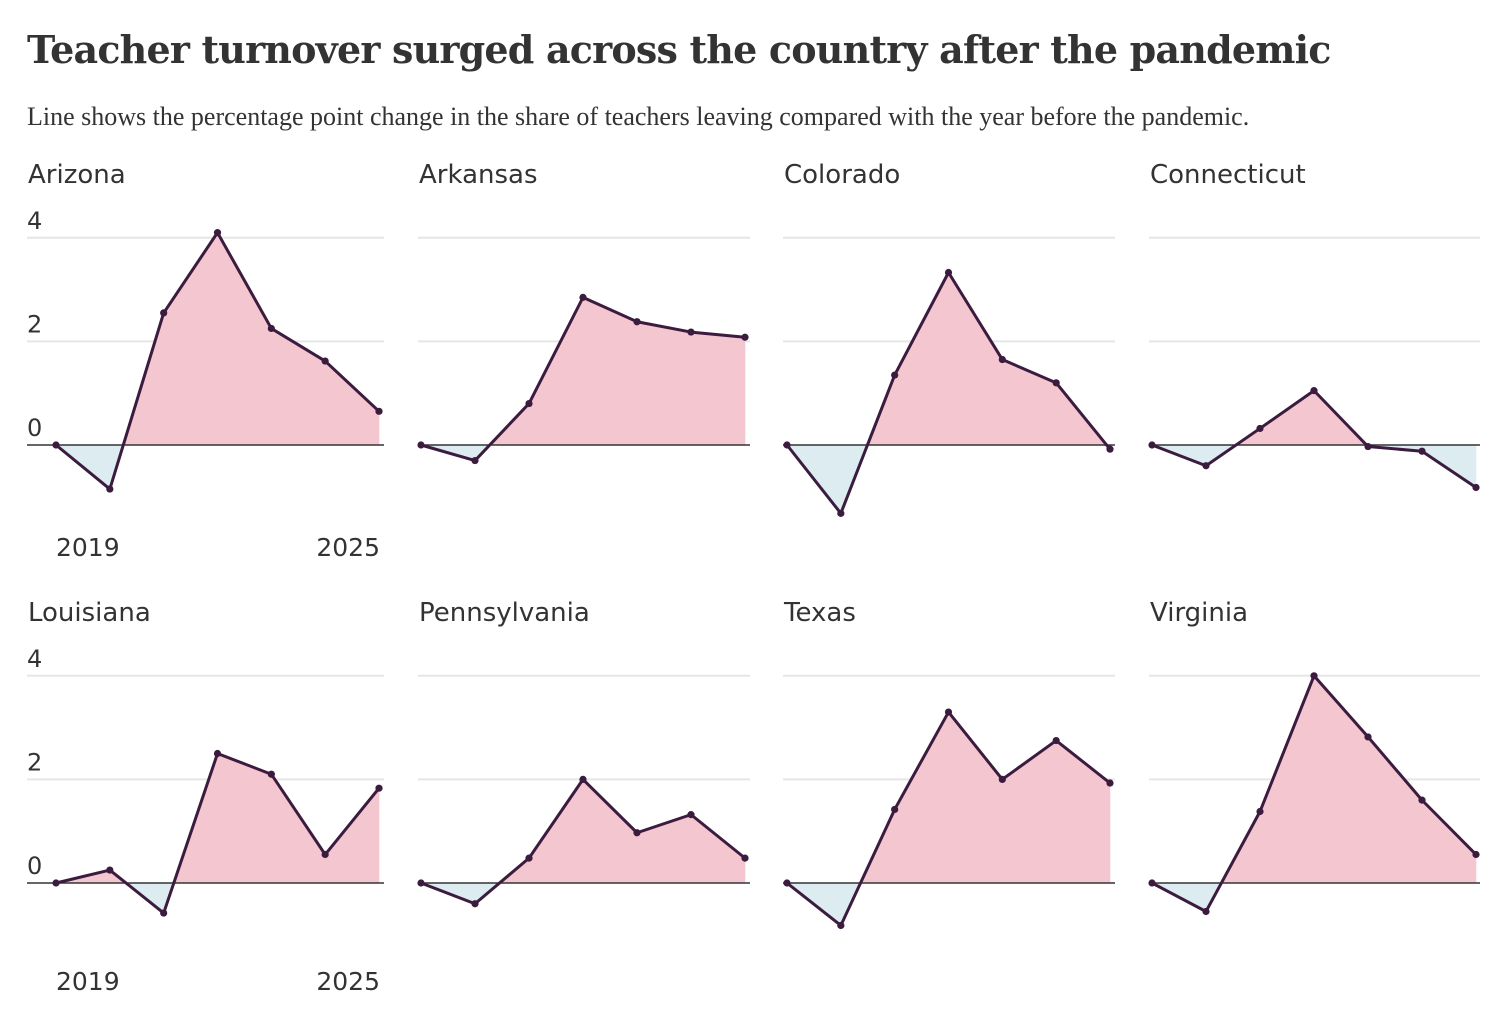 The image size is (1508, 1024). I want to click on data-point-virginia-2025, so click(1476, 854).